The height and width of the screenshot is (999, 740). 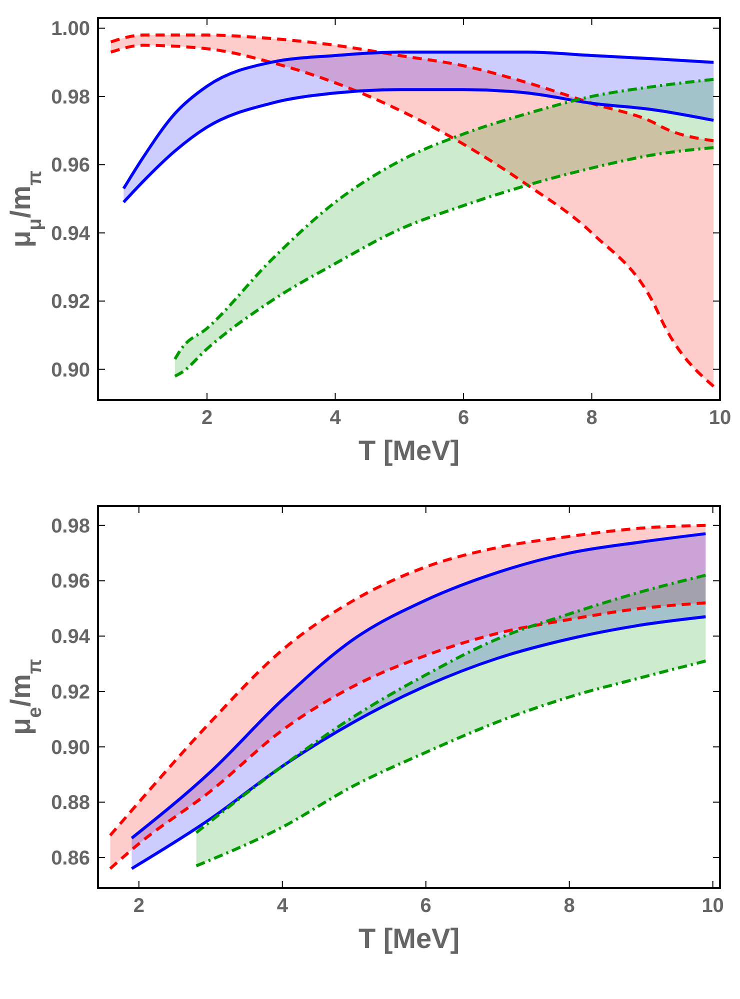 I want to click on y-tick-label: 0.86, so click(x=70, y=859).